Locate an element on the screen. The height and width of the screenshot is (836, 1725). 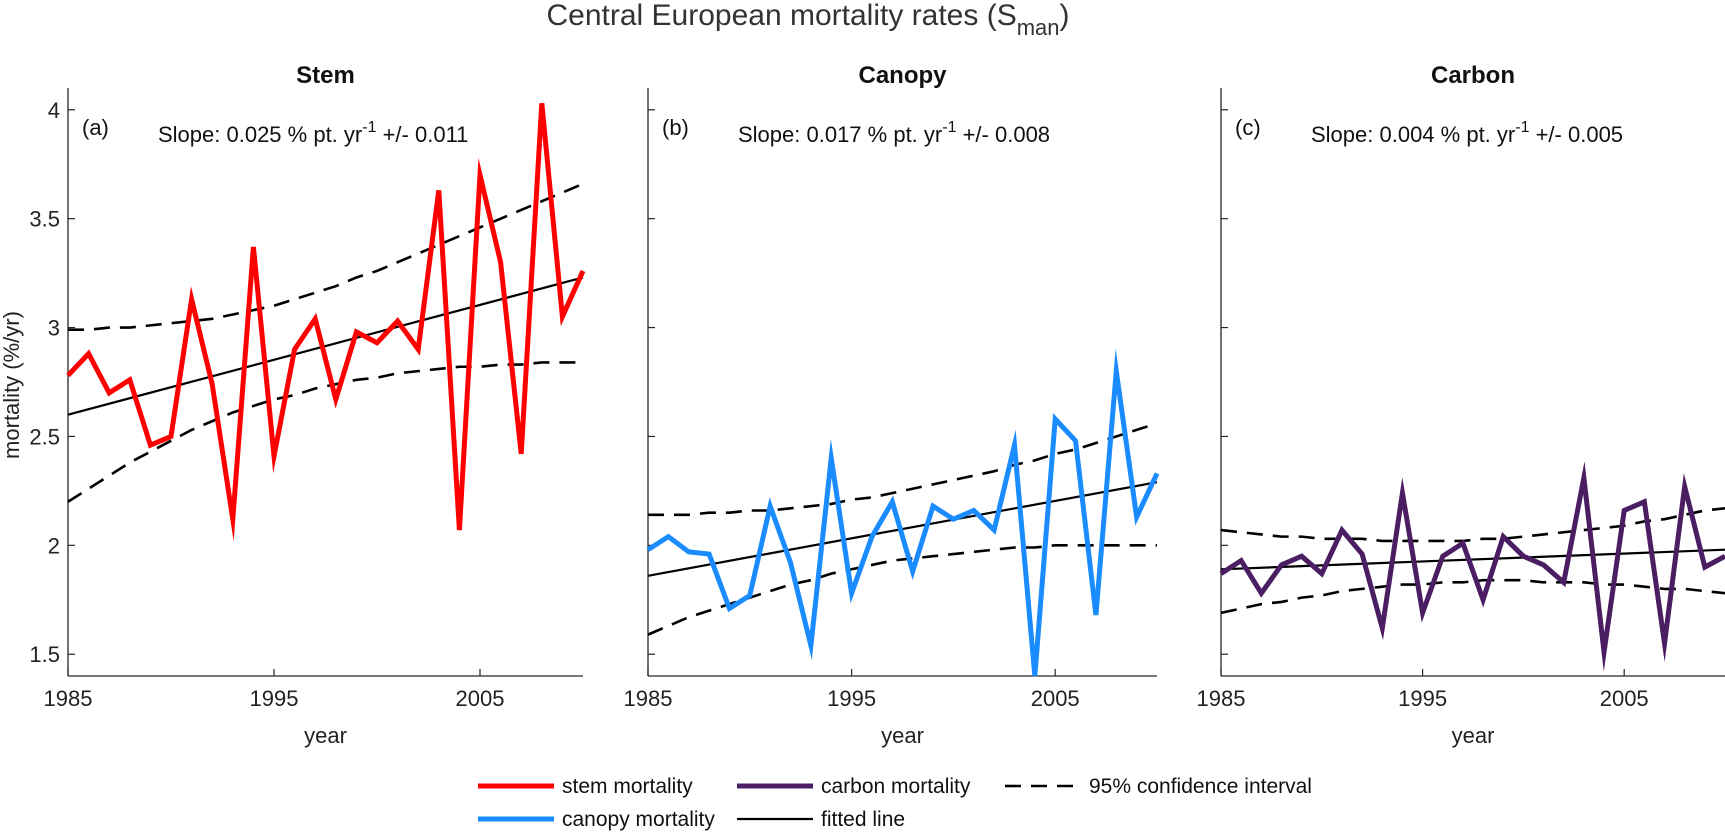
legend-item-carbon-mortality: carbon mortality is located at coordinates (854, 786).